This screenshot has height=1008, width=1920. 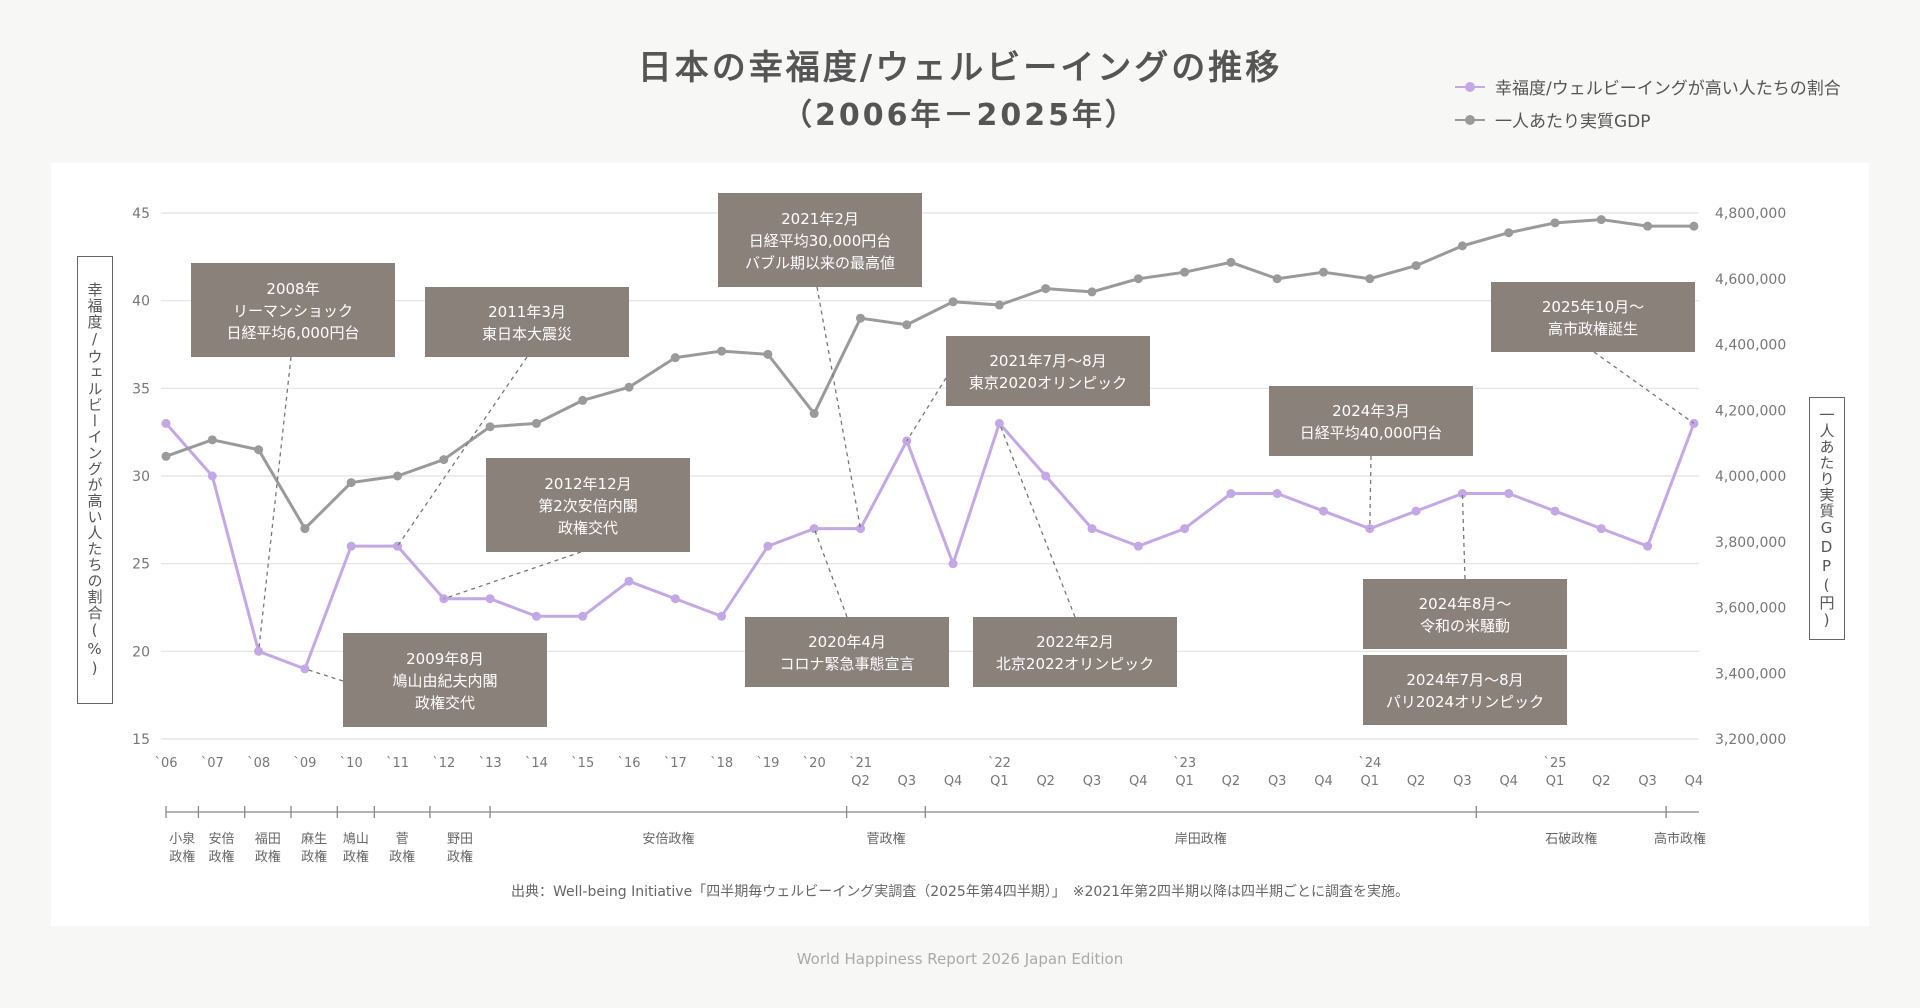 What do you see at coordinates (527, 312) in the screenshot?
I see `annotation-text: 2011年3月` at bounding box center [527, 312].